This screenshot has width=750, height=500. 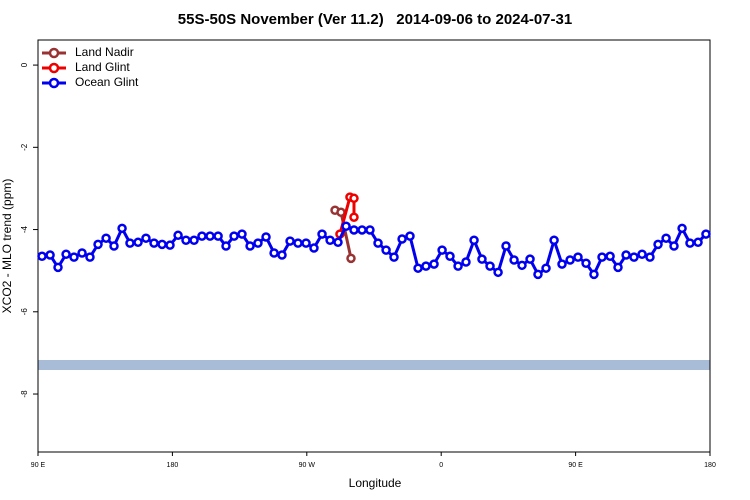 What do you see at coordinates (24, 229) in the screenshot?
I see `y-tick-label: -4` at bounding box center [24, 229].